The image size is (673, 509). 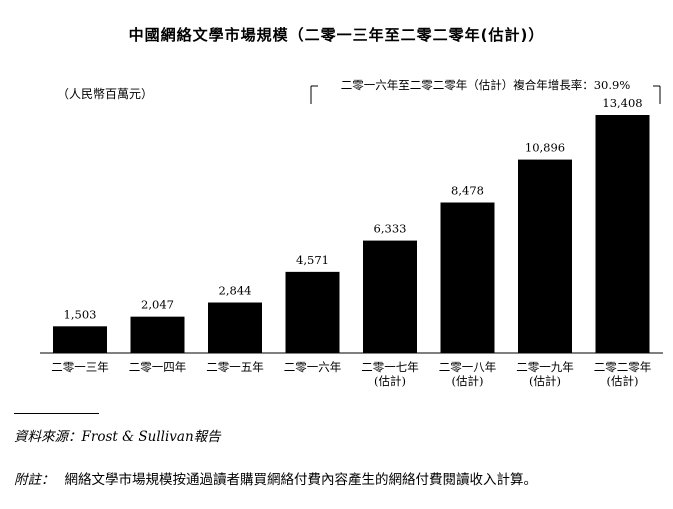 What do you see at coordinates (117, 437) in the screenshot?
I see `source-note: 資料來源：Frost & Sullivan報告` at bounding box center [117, 437].